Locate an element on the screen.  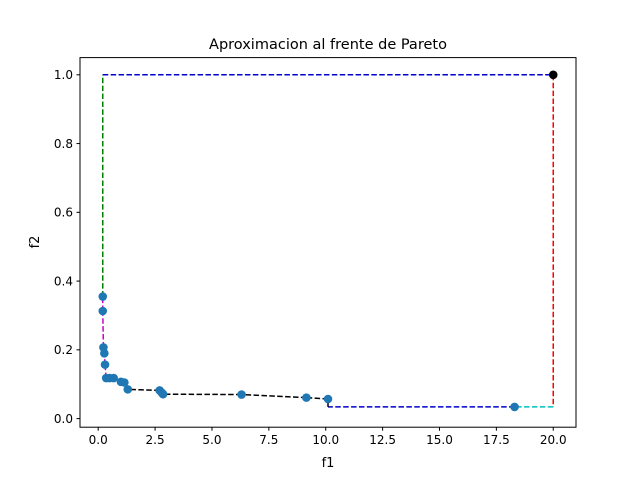
y-axis-label: f2 is located at coordinates (35, 242).